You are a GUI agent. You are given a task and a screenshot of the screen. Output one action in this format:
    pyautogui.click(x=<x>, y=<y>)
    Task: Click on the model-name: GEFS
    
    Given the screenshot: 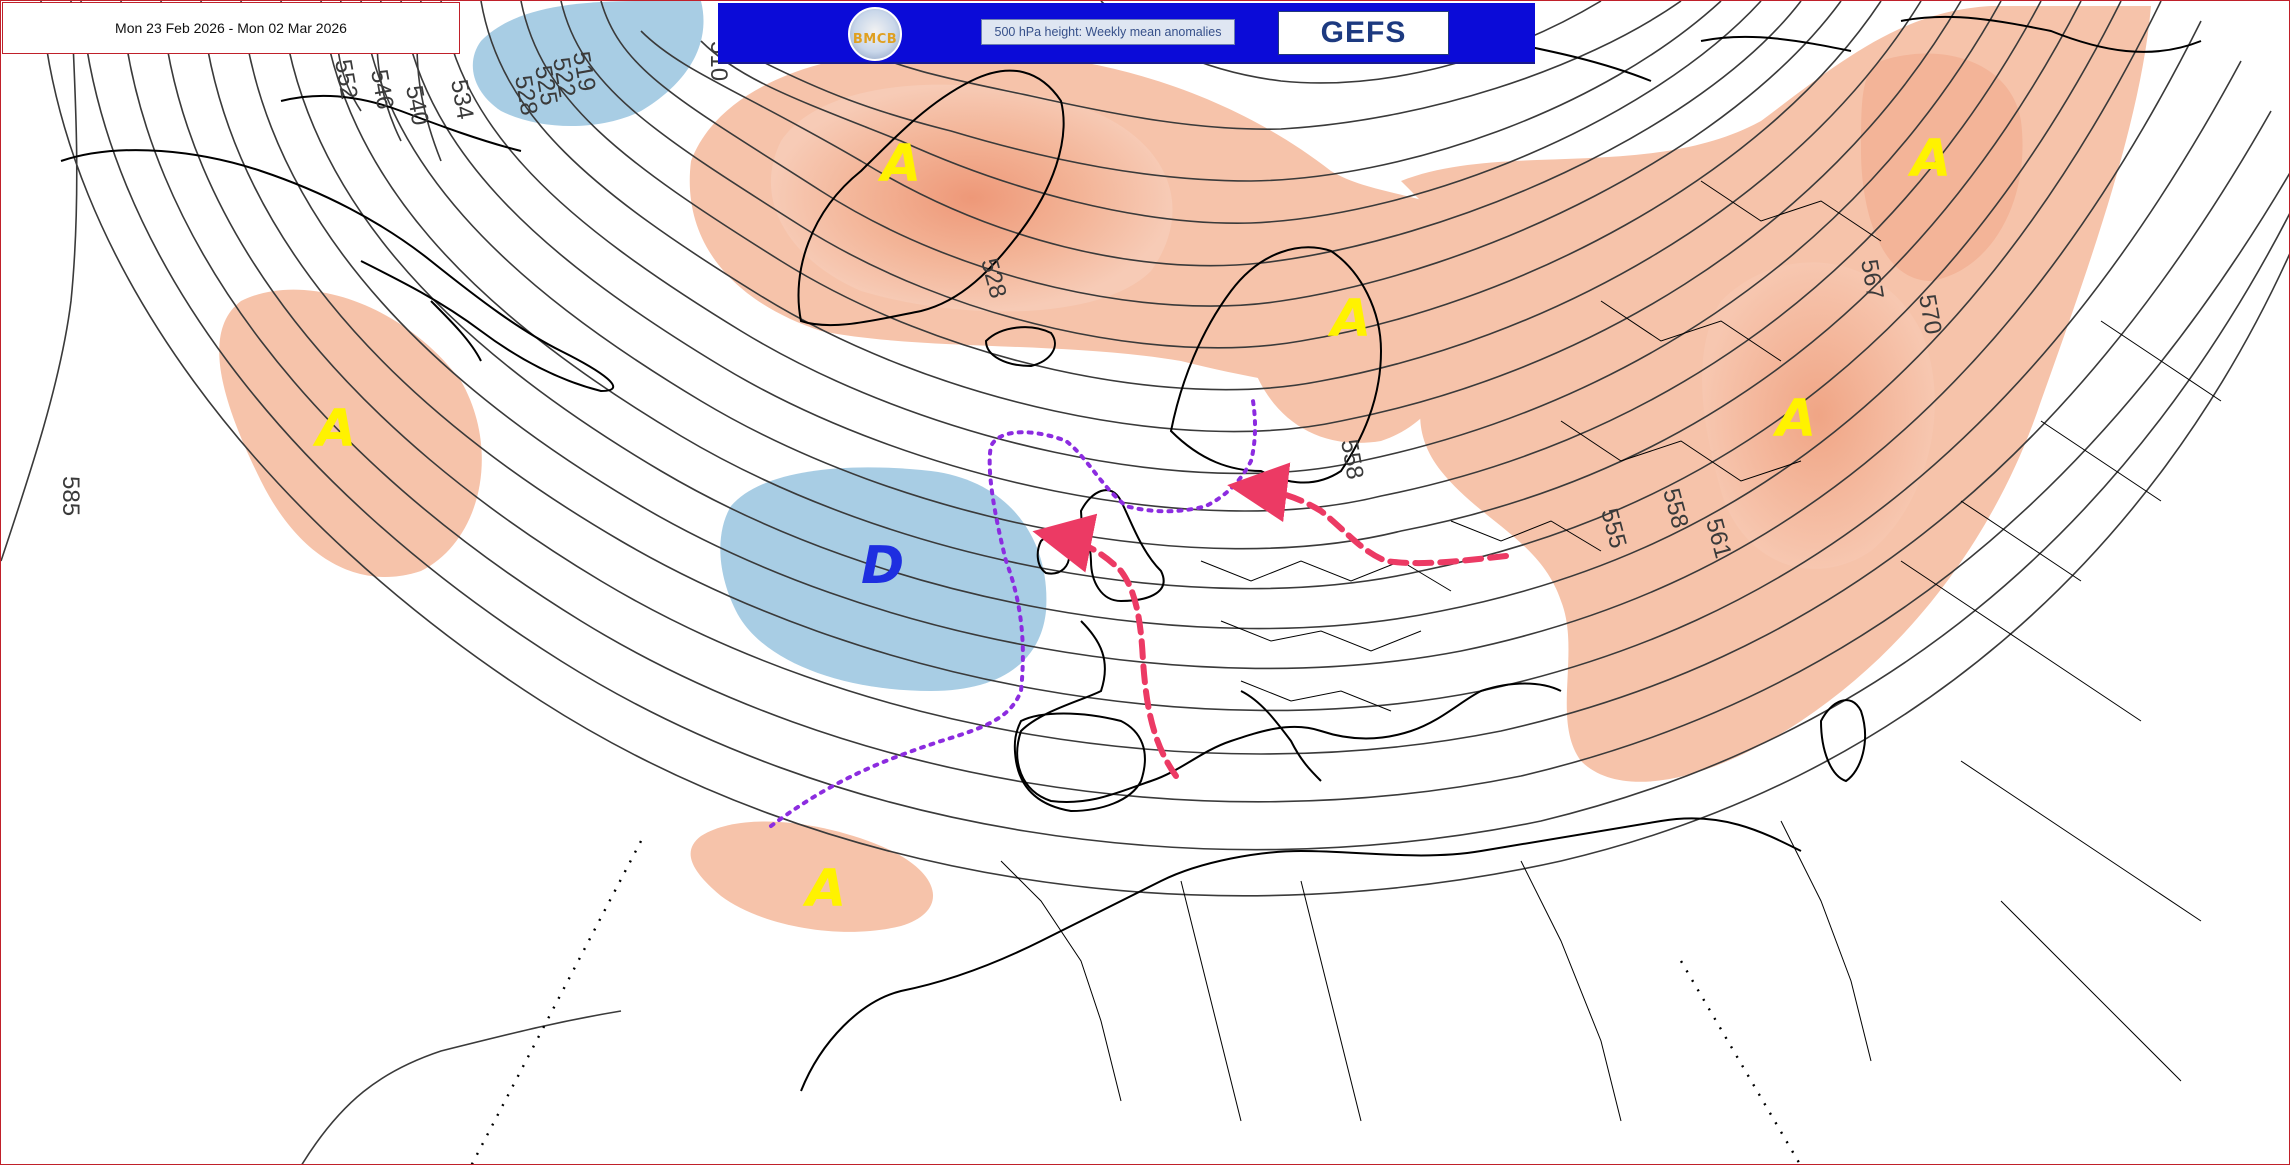 What is the action you would take?
    pyautogui.click(x=1363, y=33)
    